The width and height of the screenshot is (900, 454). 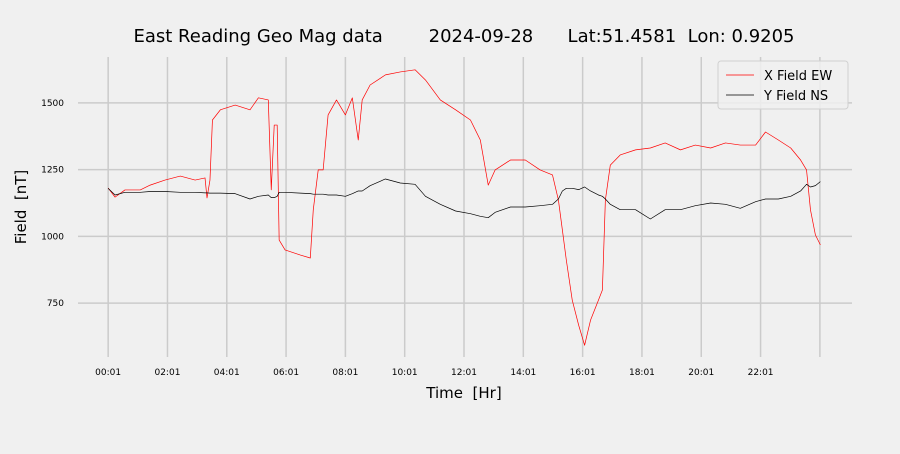 What do you see at coordinates (464, 199) in the screenshot?
I see `series-line` at bounding box center [464, 199].